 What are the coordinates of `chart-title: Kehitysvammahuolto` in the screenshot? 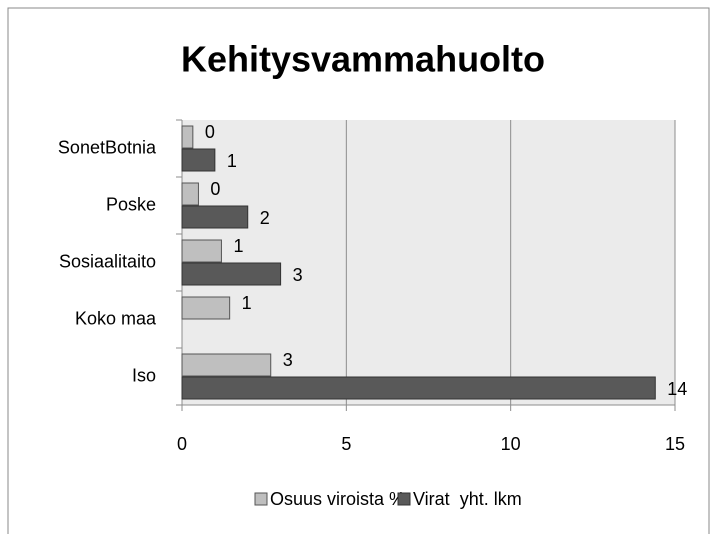 It's located at (363, 59).